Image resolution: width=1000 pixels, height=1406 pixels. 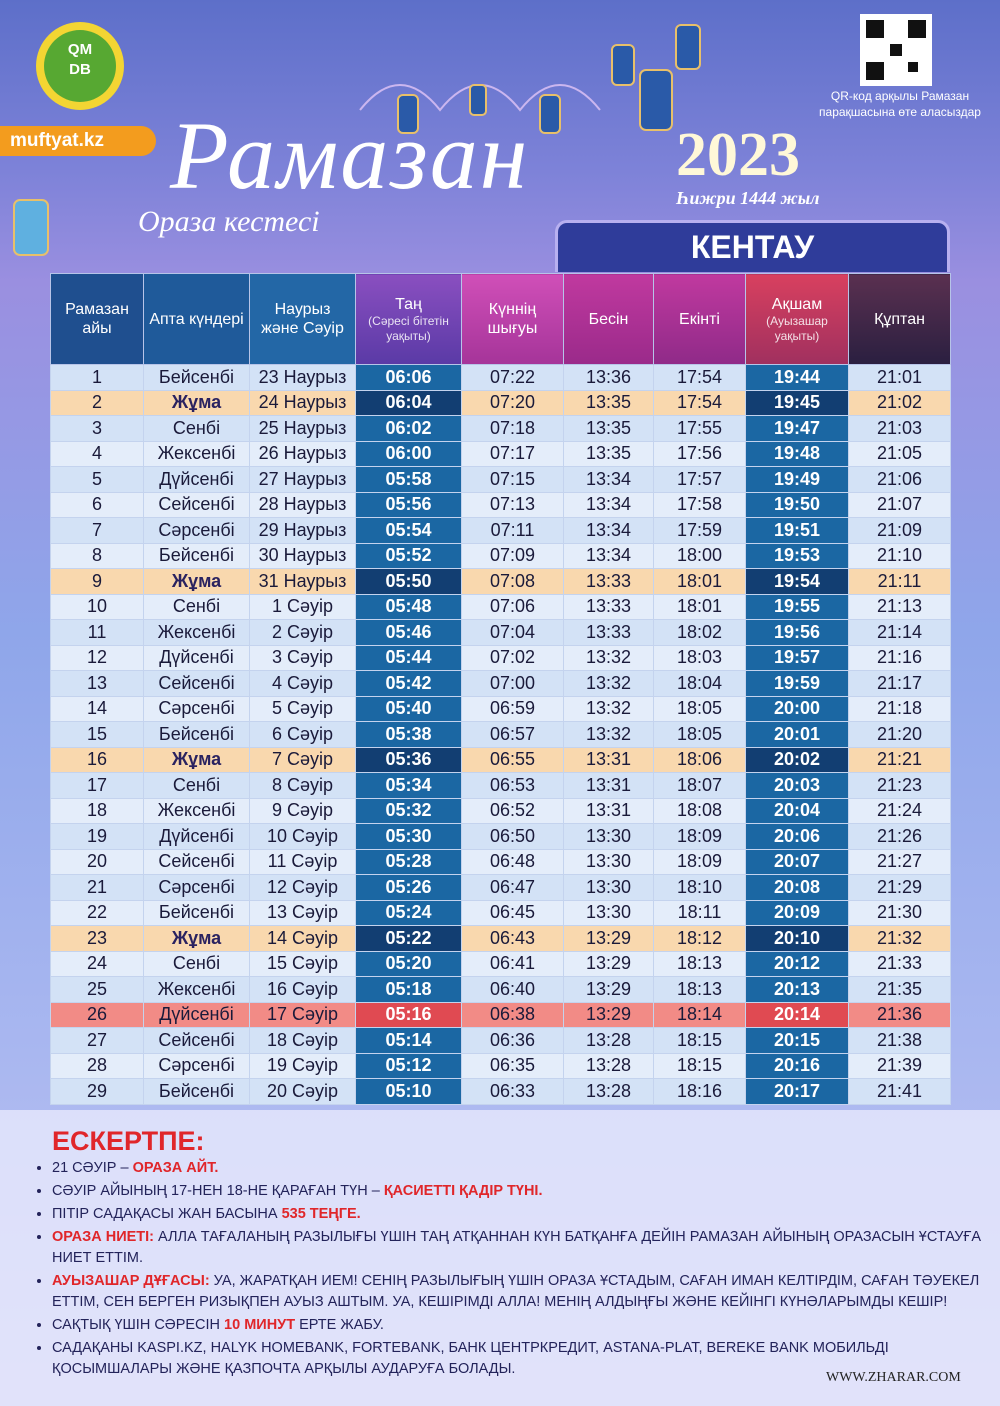 What do you see at coordinates (608, 1065) in the screenshot?
I see `cell: 13:28` at bounding box center [608, 1065].